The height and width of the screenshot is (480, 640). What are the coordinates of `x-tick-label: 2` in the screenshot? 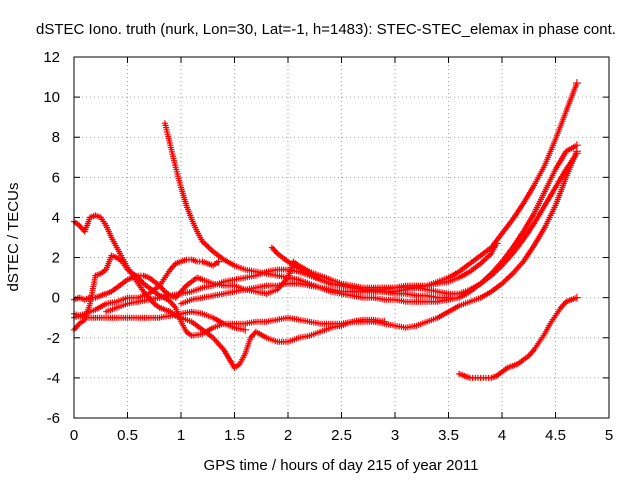 It's located at (288, 435).